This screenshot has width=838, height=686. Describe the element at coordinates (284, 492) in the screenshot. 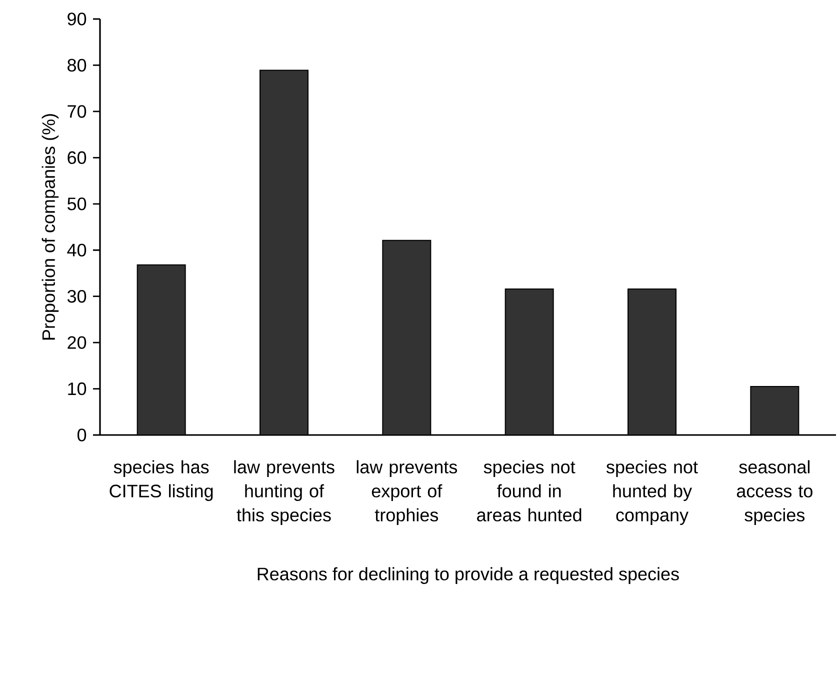

I see `x-tick-label: law prevents hunting of this species` at that location.